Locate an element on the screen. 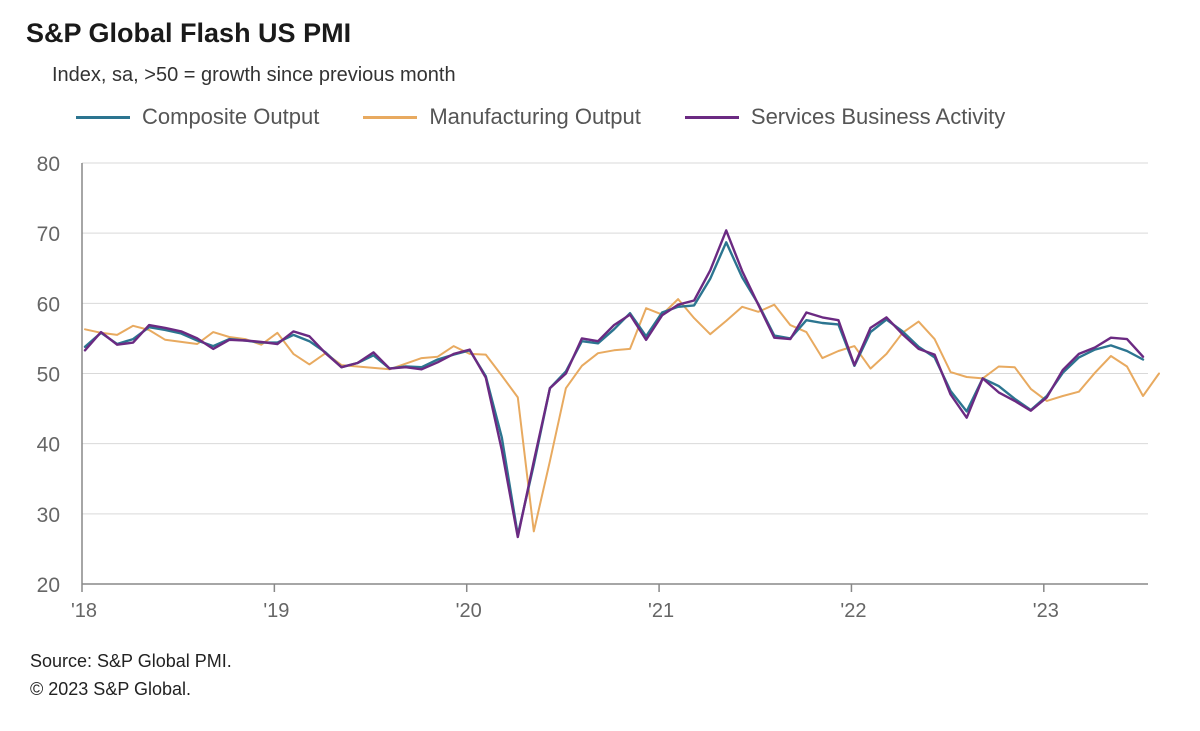 The width and height of the screenshot is (1200, 731). legend-item-services: Services Business Activity is located at coordinates (845, 117).